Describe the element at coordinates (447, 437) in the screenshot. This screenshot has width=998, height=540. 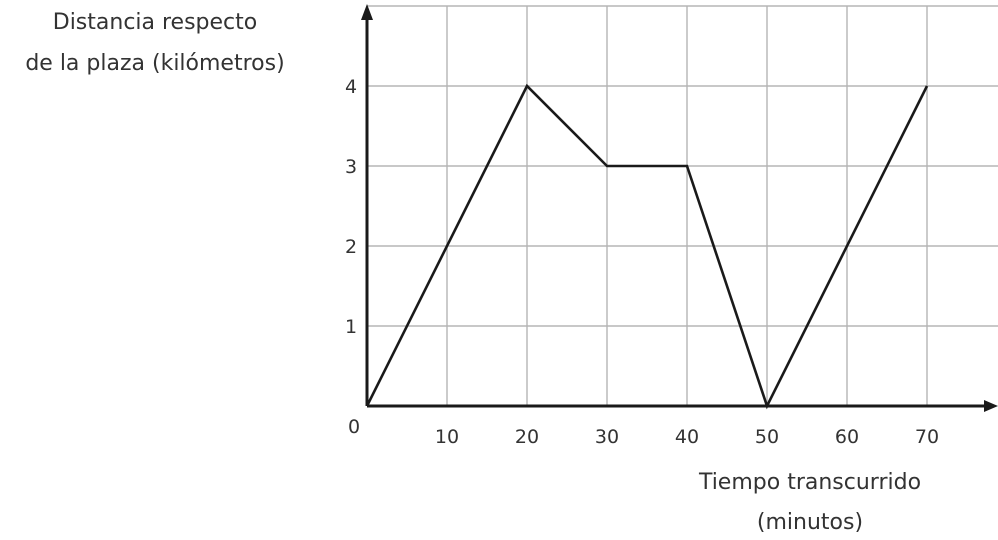
I see `x-tick-label: 10` at that location.